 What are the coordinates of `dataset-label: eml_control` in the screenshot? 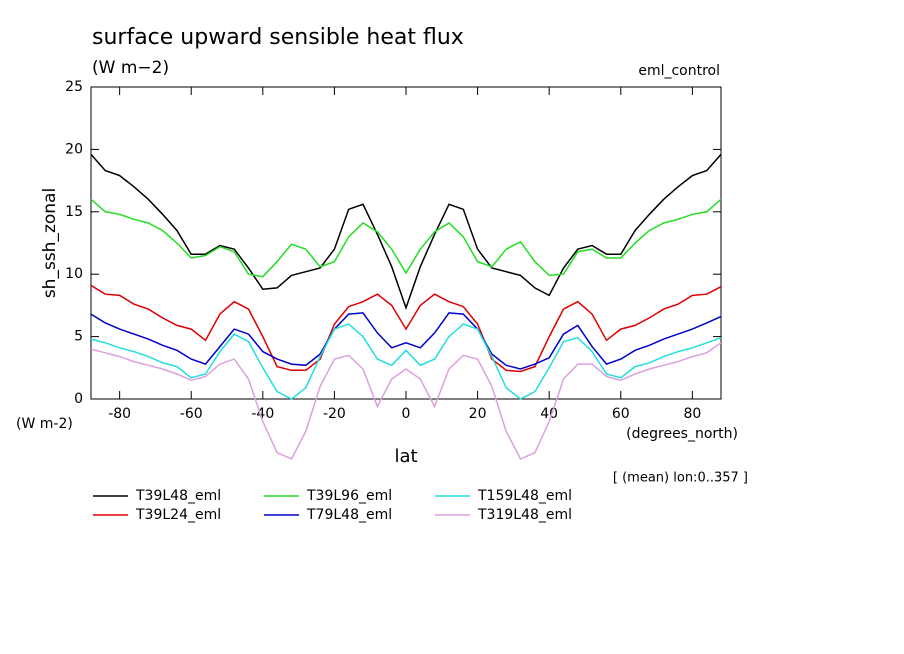 It's located at (679, 71).